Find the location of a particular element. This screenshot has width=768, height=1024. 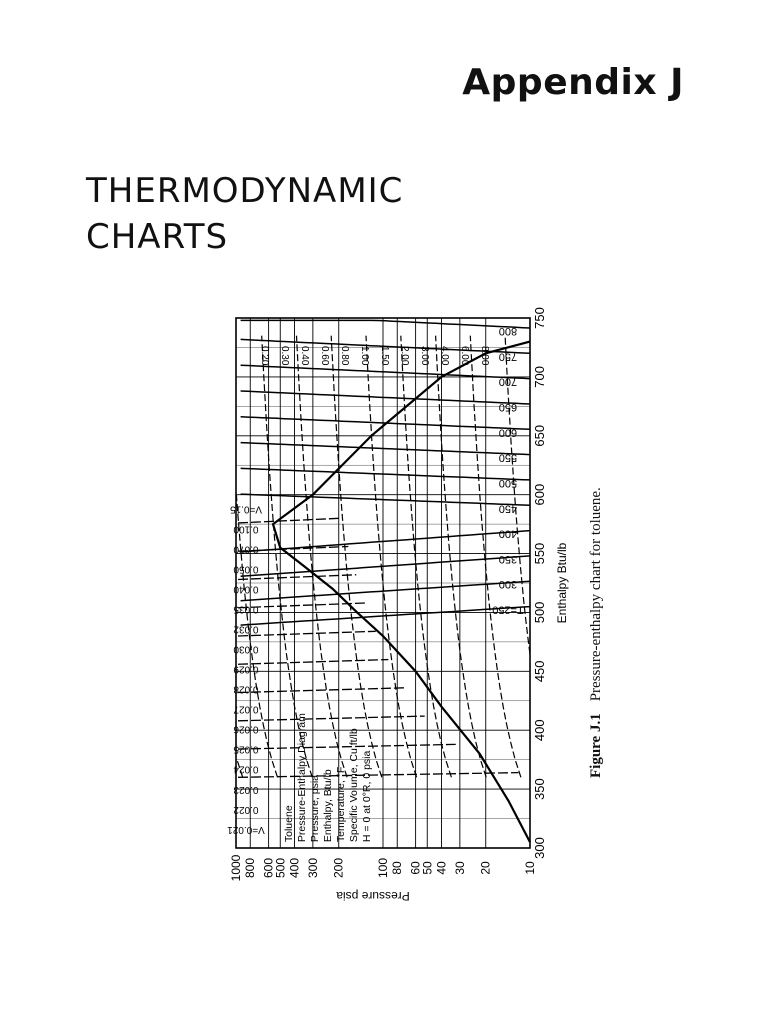

isotherm-label: 700 is located at coordinates (508, 382).